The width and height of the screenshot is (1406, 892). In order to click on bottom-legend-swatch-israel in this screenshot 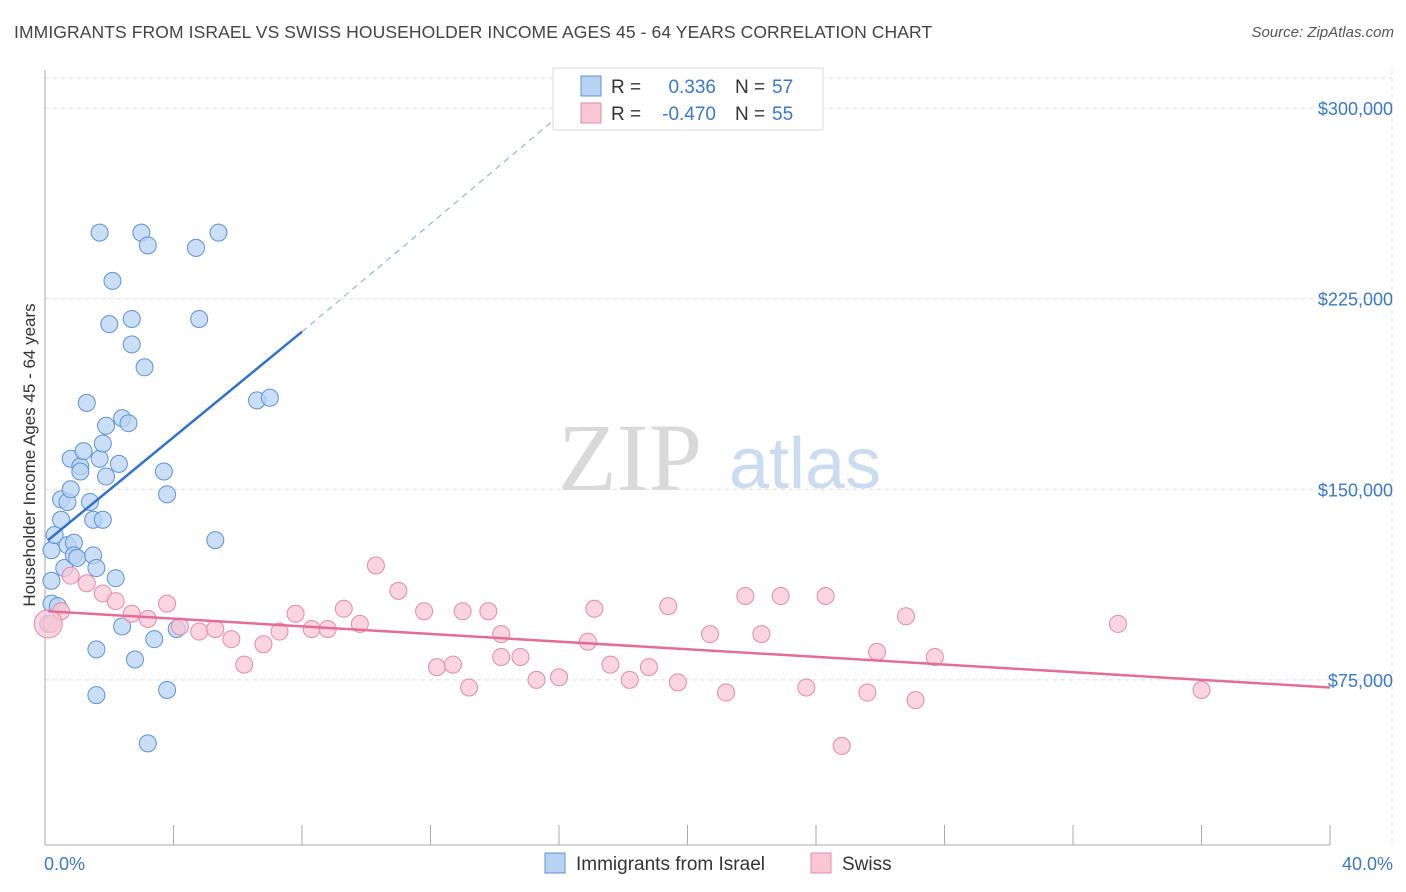, I will do `click(555, 863)`.